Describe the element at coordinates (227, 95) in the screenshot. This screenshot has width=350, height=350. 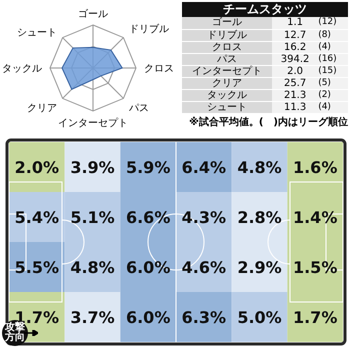
I see `category-label: タックル` at that location.